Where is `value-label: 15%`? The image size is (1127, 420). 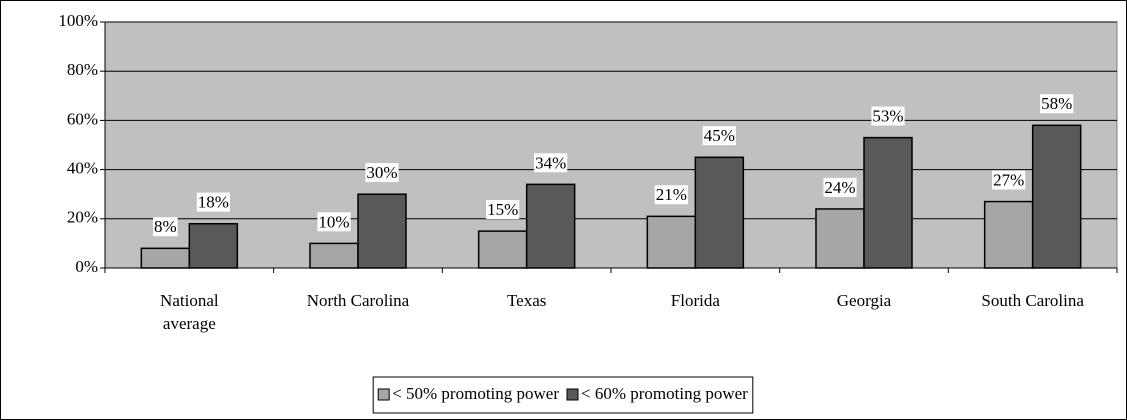
value-label: 15% is located at coordinates (502, 209).